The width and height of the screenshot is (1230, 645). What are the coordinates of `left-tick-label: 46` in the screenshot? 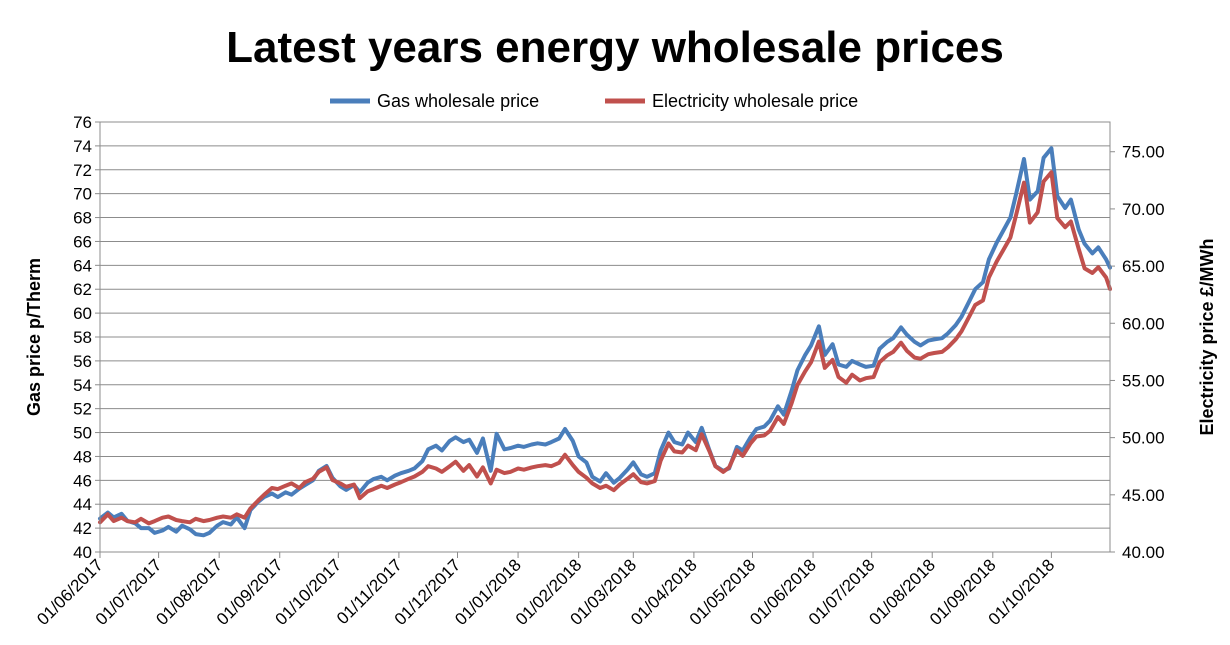 It's located at (82, 480).